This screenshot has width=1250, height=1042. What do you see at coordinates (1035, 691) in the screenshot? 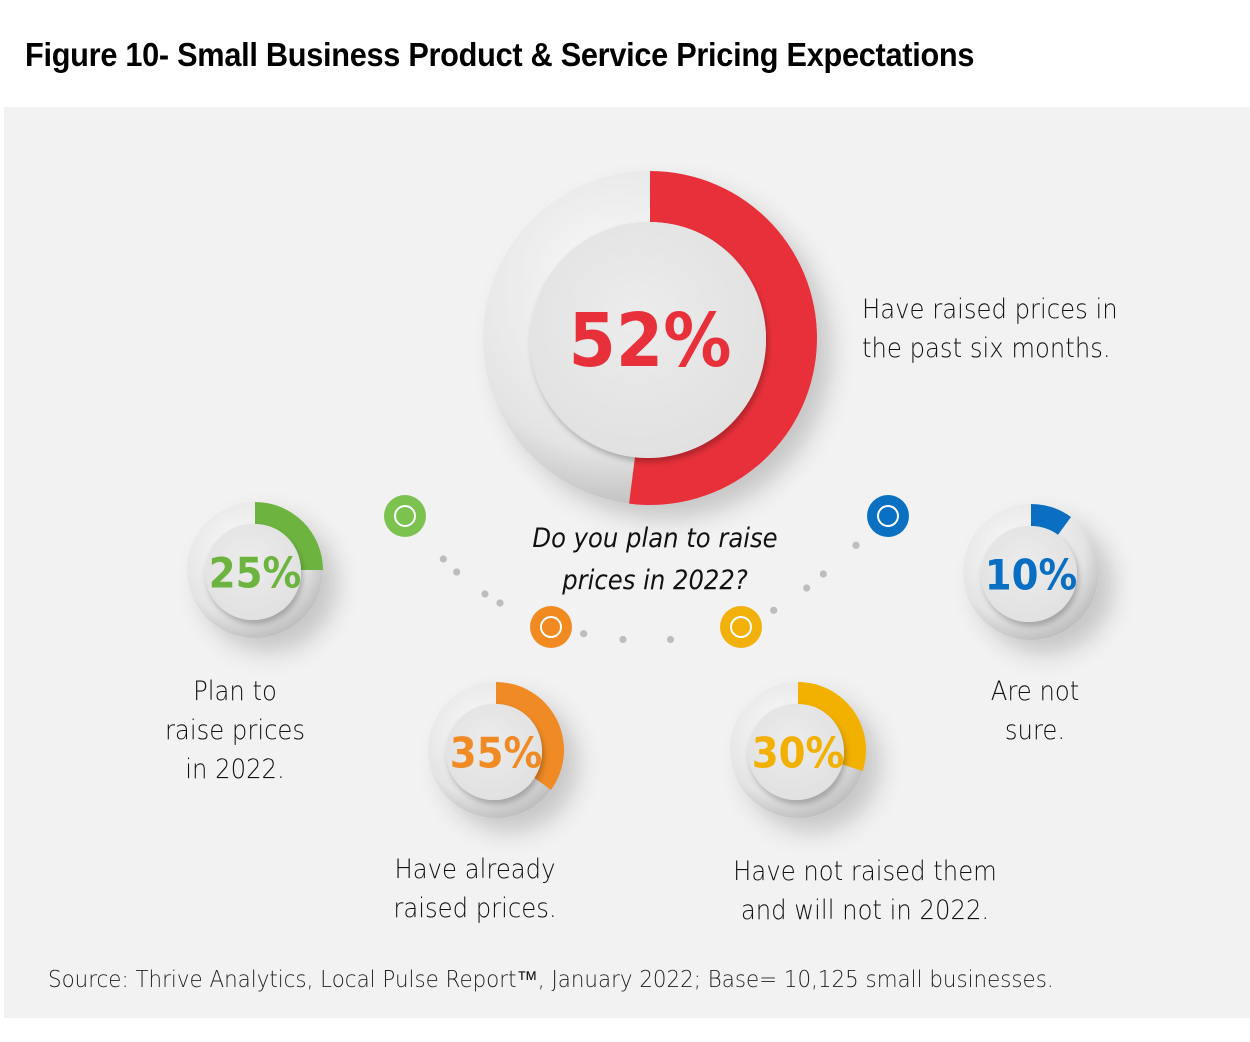
I see `caption-line: Are not` at bounding box center [1035, 691].